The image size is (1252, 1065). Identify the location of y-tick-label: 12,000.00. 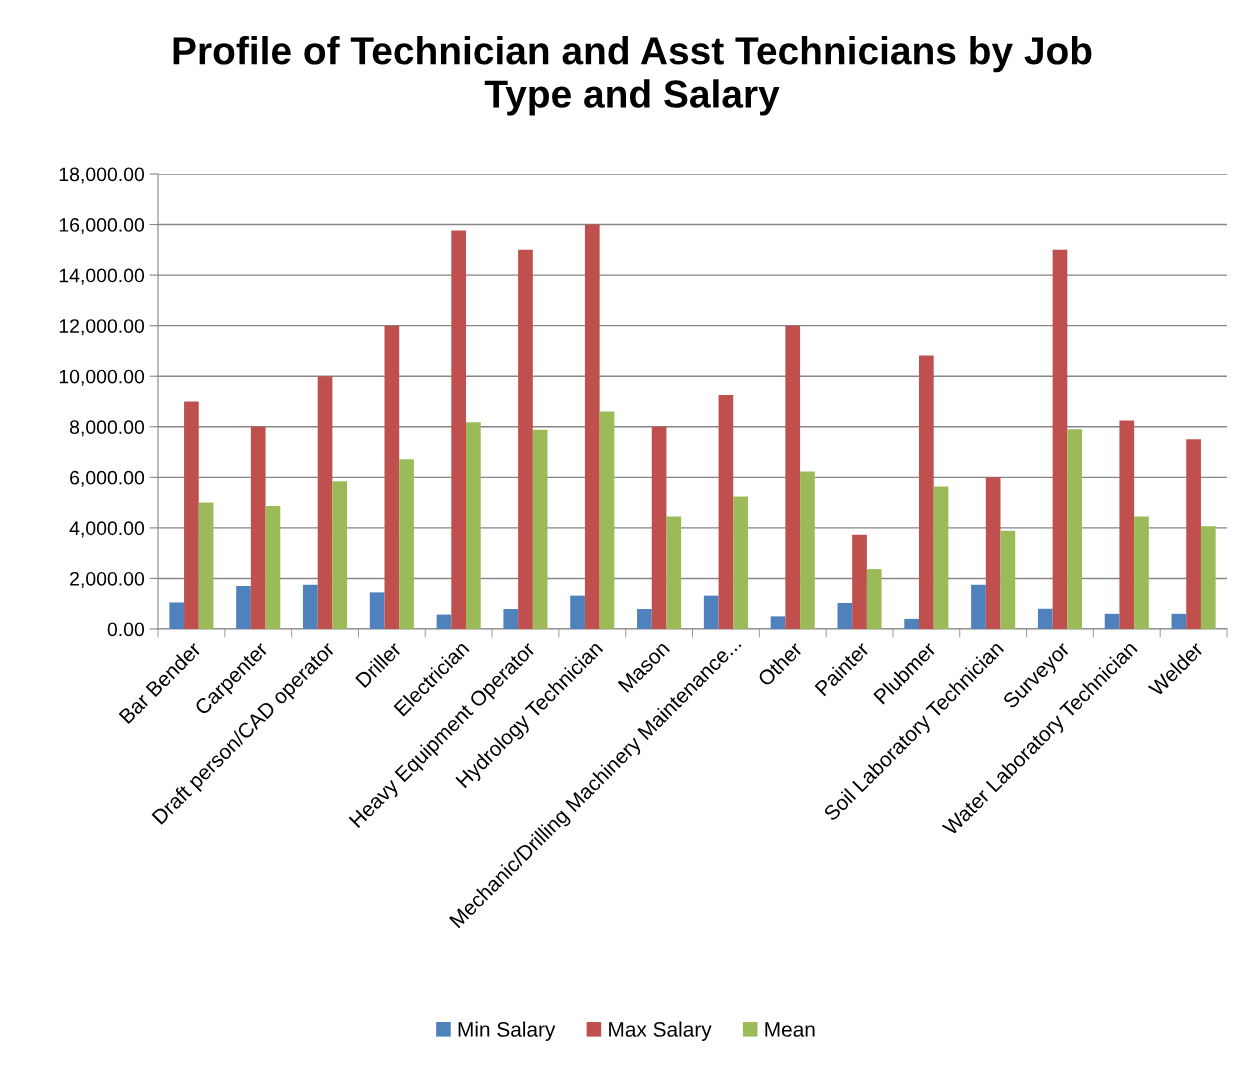
(102, 327).